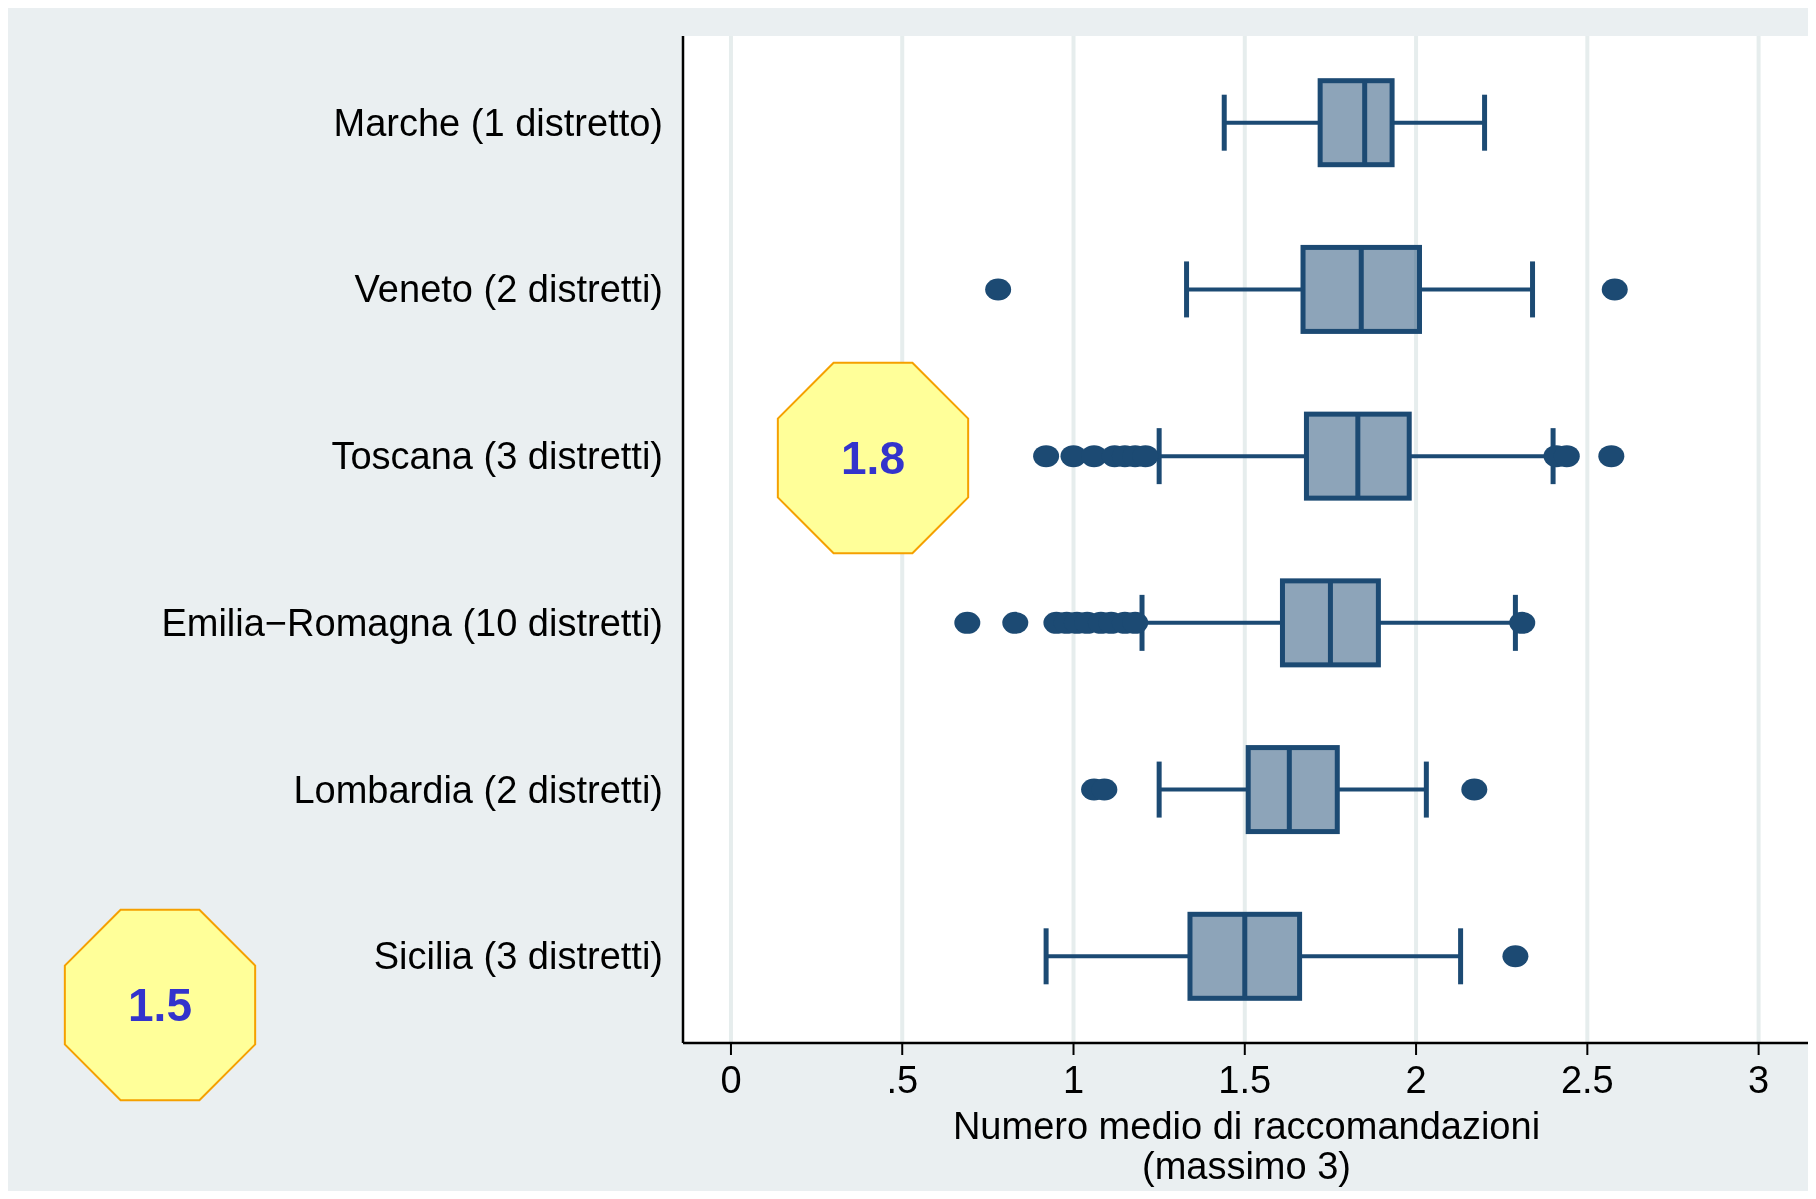 The width and height of the screenshot is (1816, 1199). Describe the element at coordinates (1246, 1146) in the screenshot. I see `x-axis-title: Numero medio di raccomandazioni (massimo 3)` at that location.